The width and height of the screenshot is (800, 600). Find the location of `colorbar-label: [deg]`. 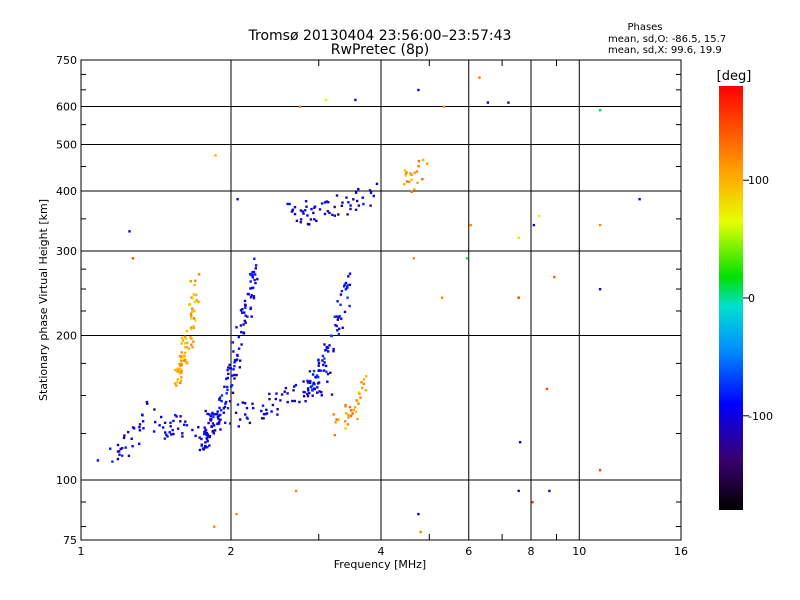

colorbar-label: [deg] is located at coordinates (734, 76).